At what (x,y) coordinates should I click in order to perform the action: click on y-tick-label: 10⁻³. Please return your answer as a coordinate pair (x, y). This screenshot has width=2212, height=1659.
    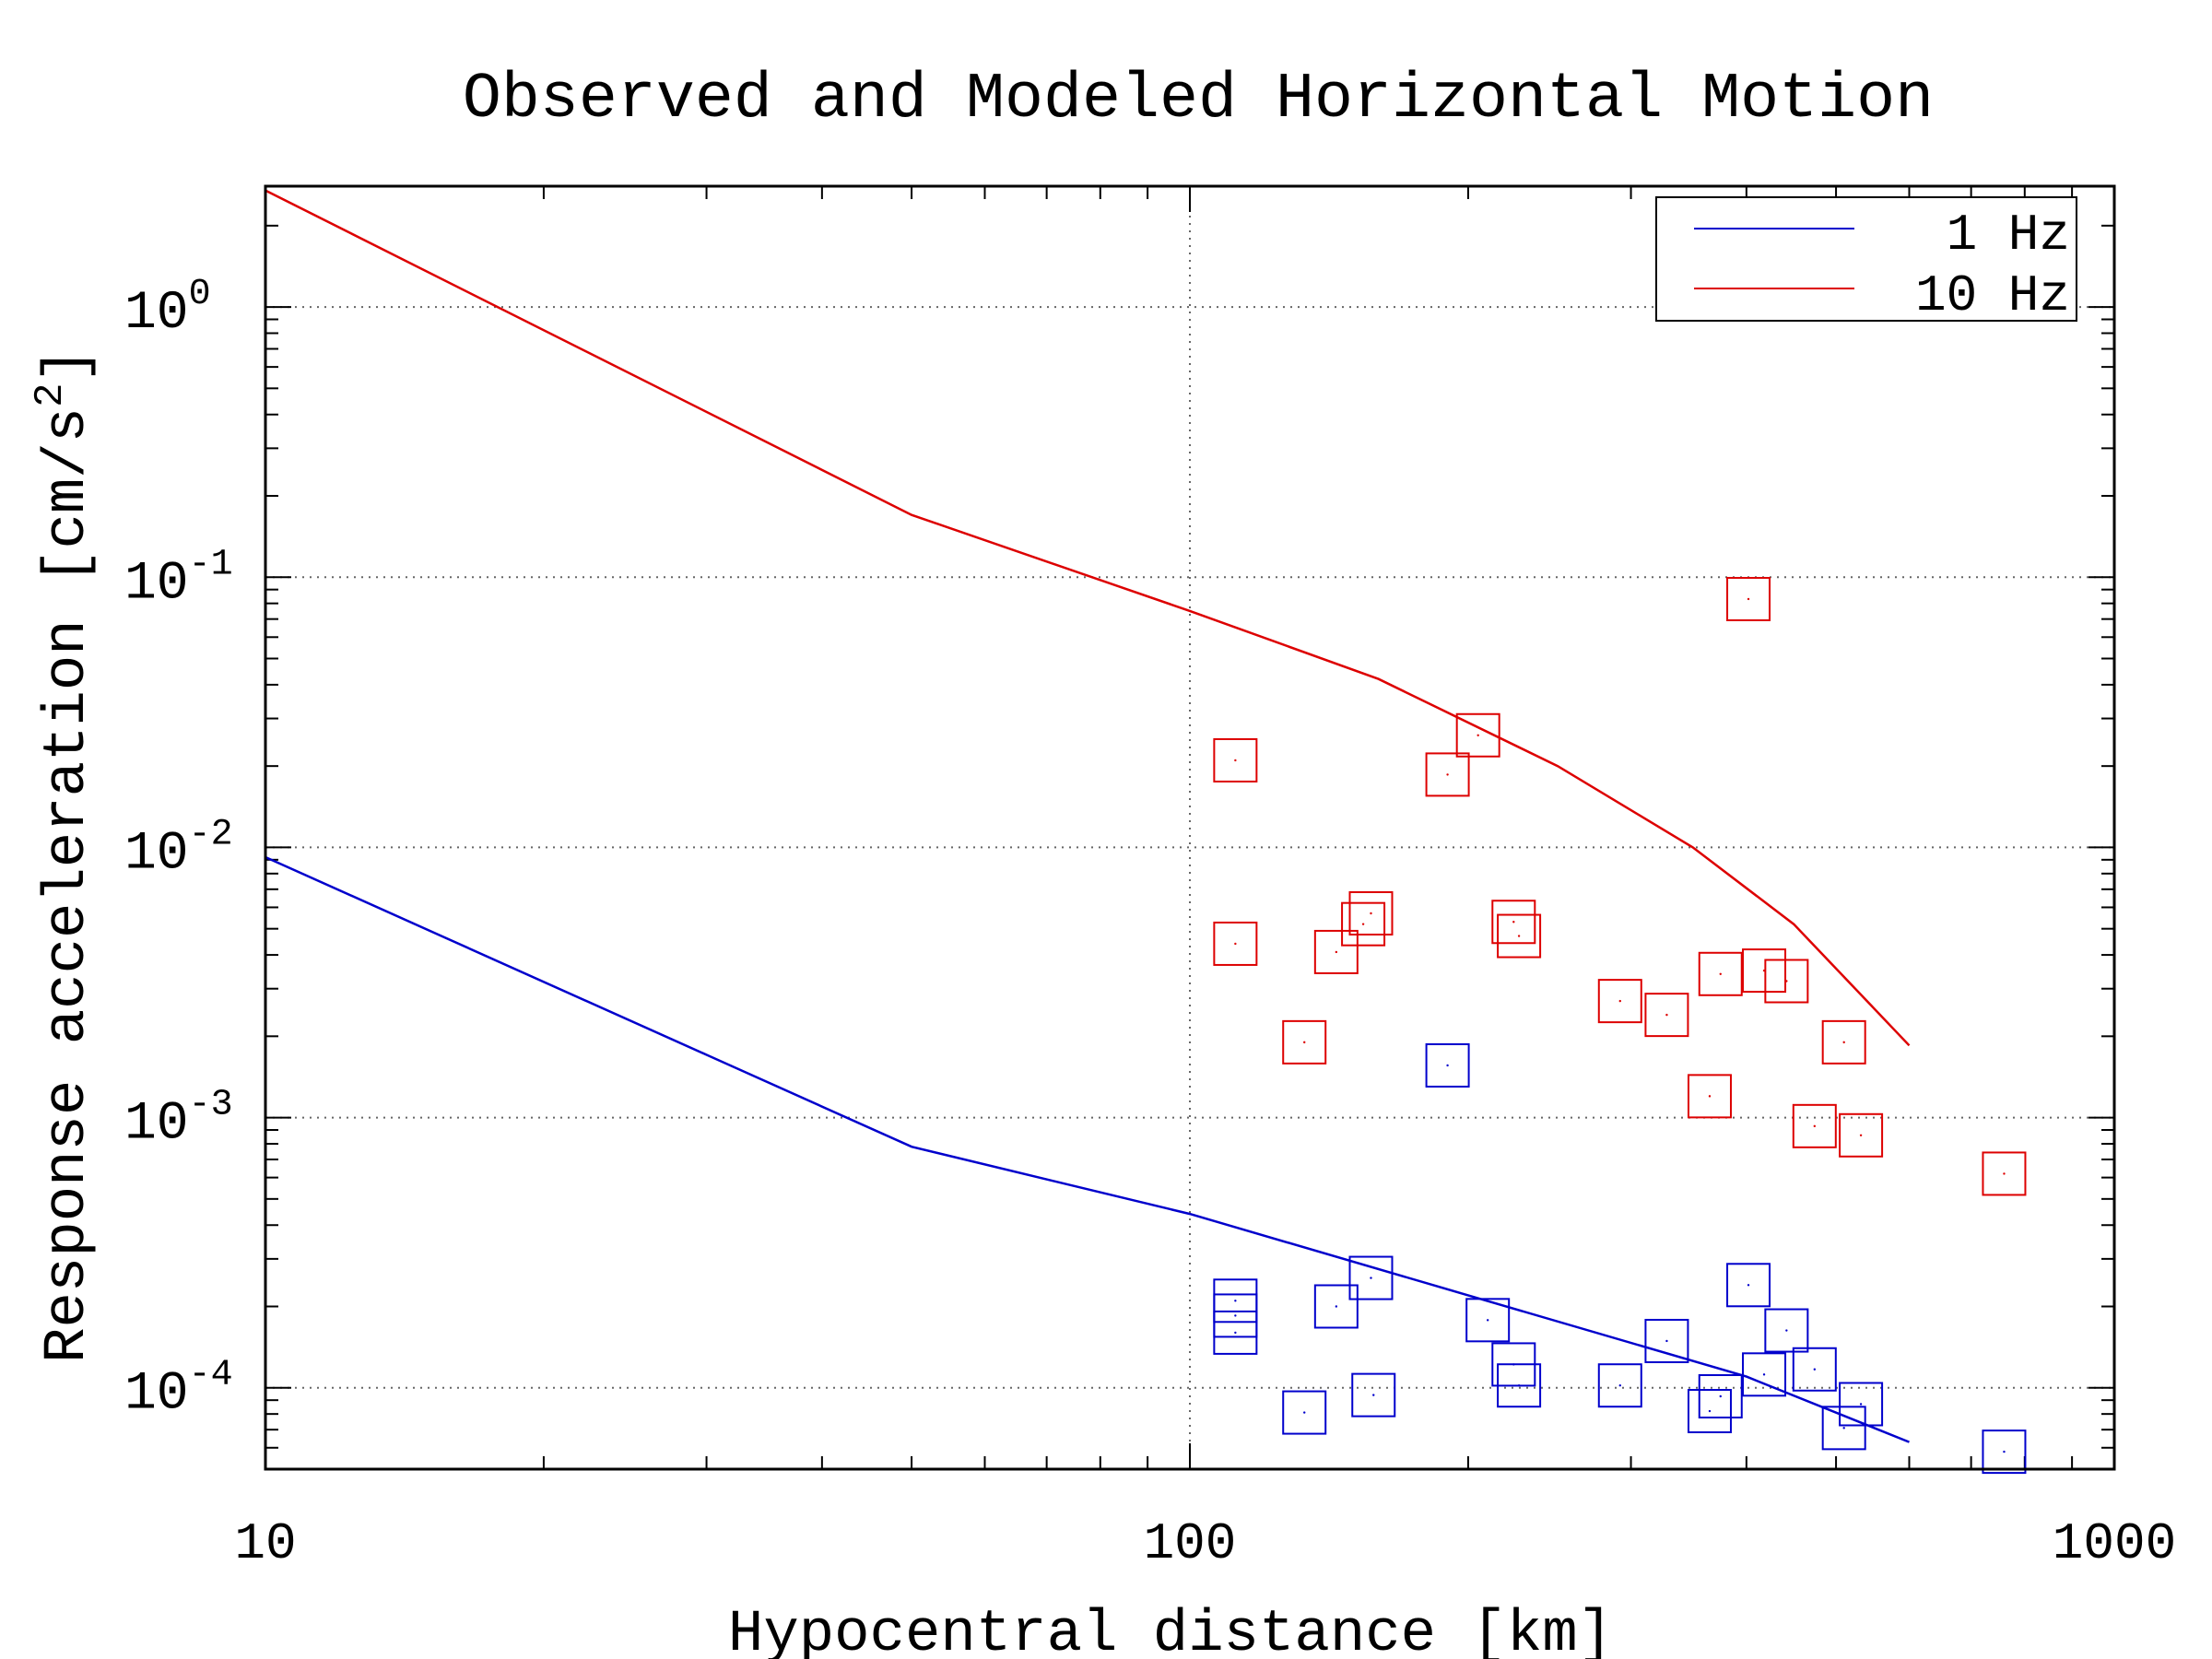
    Looking at the image, I should click on (178, 1120).